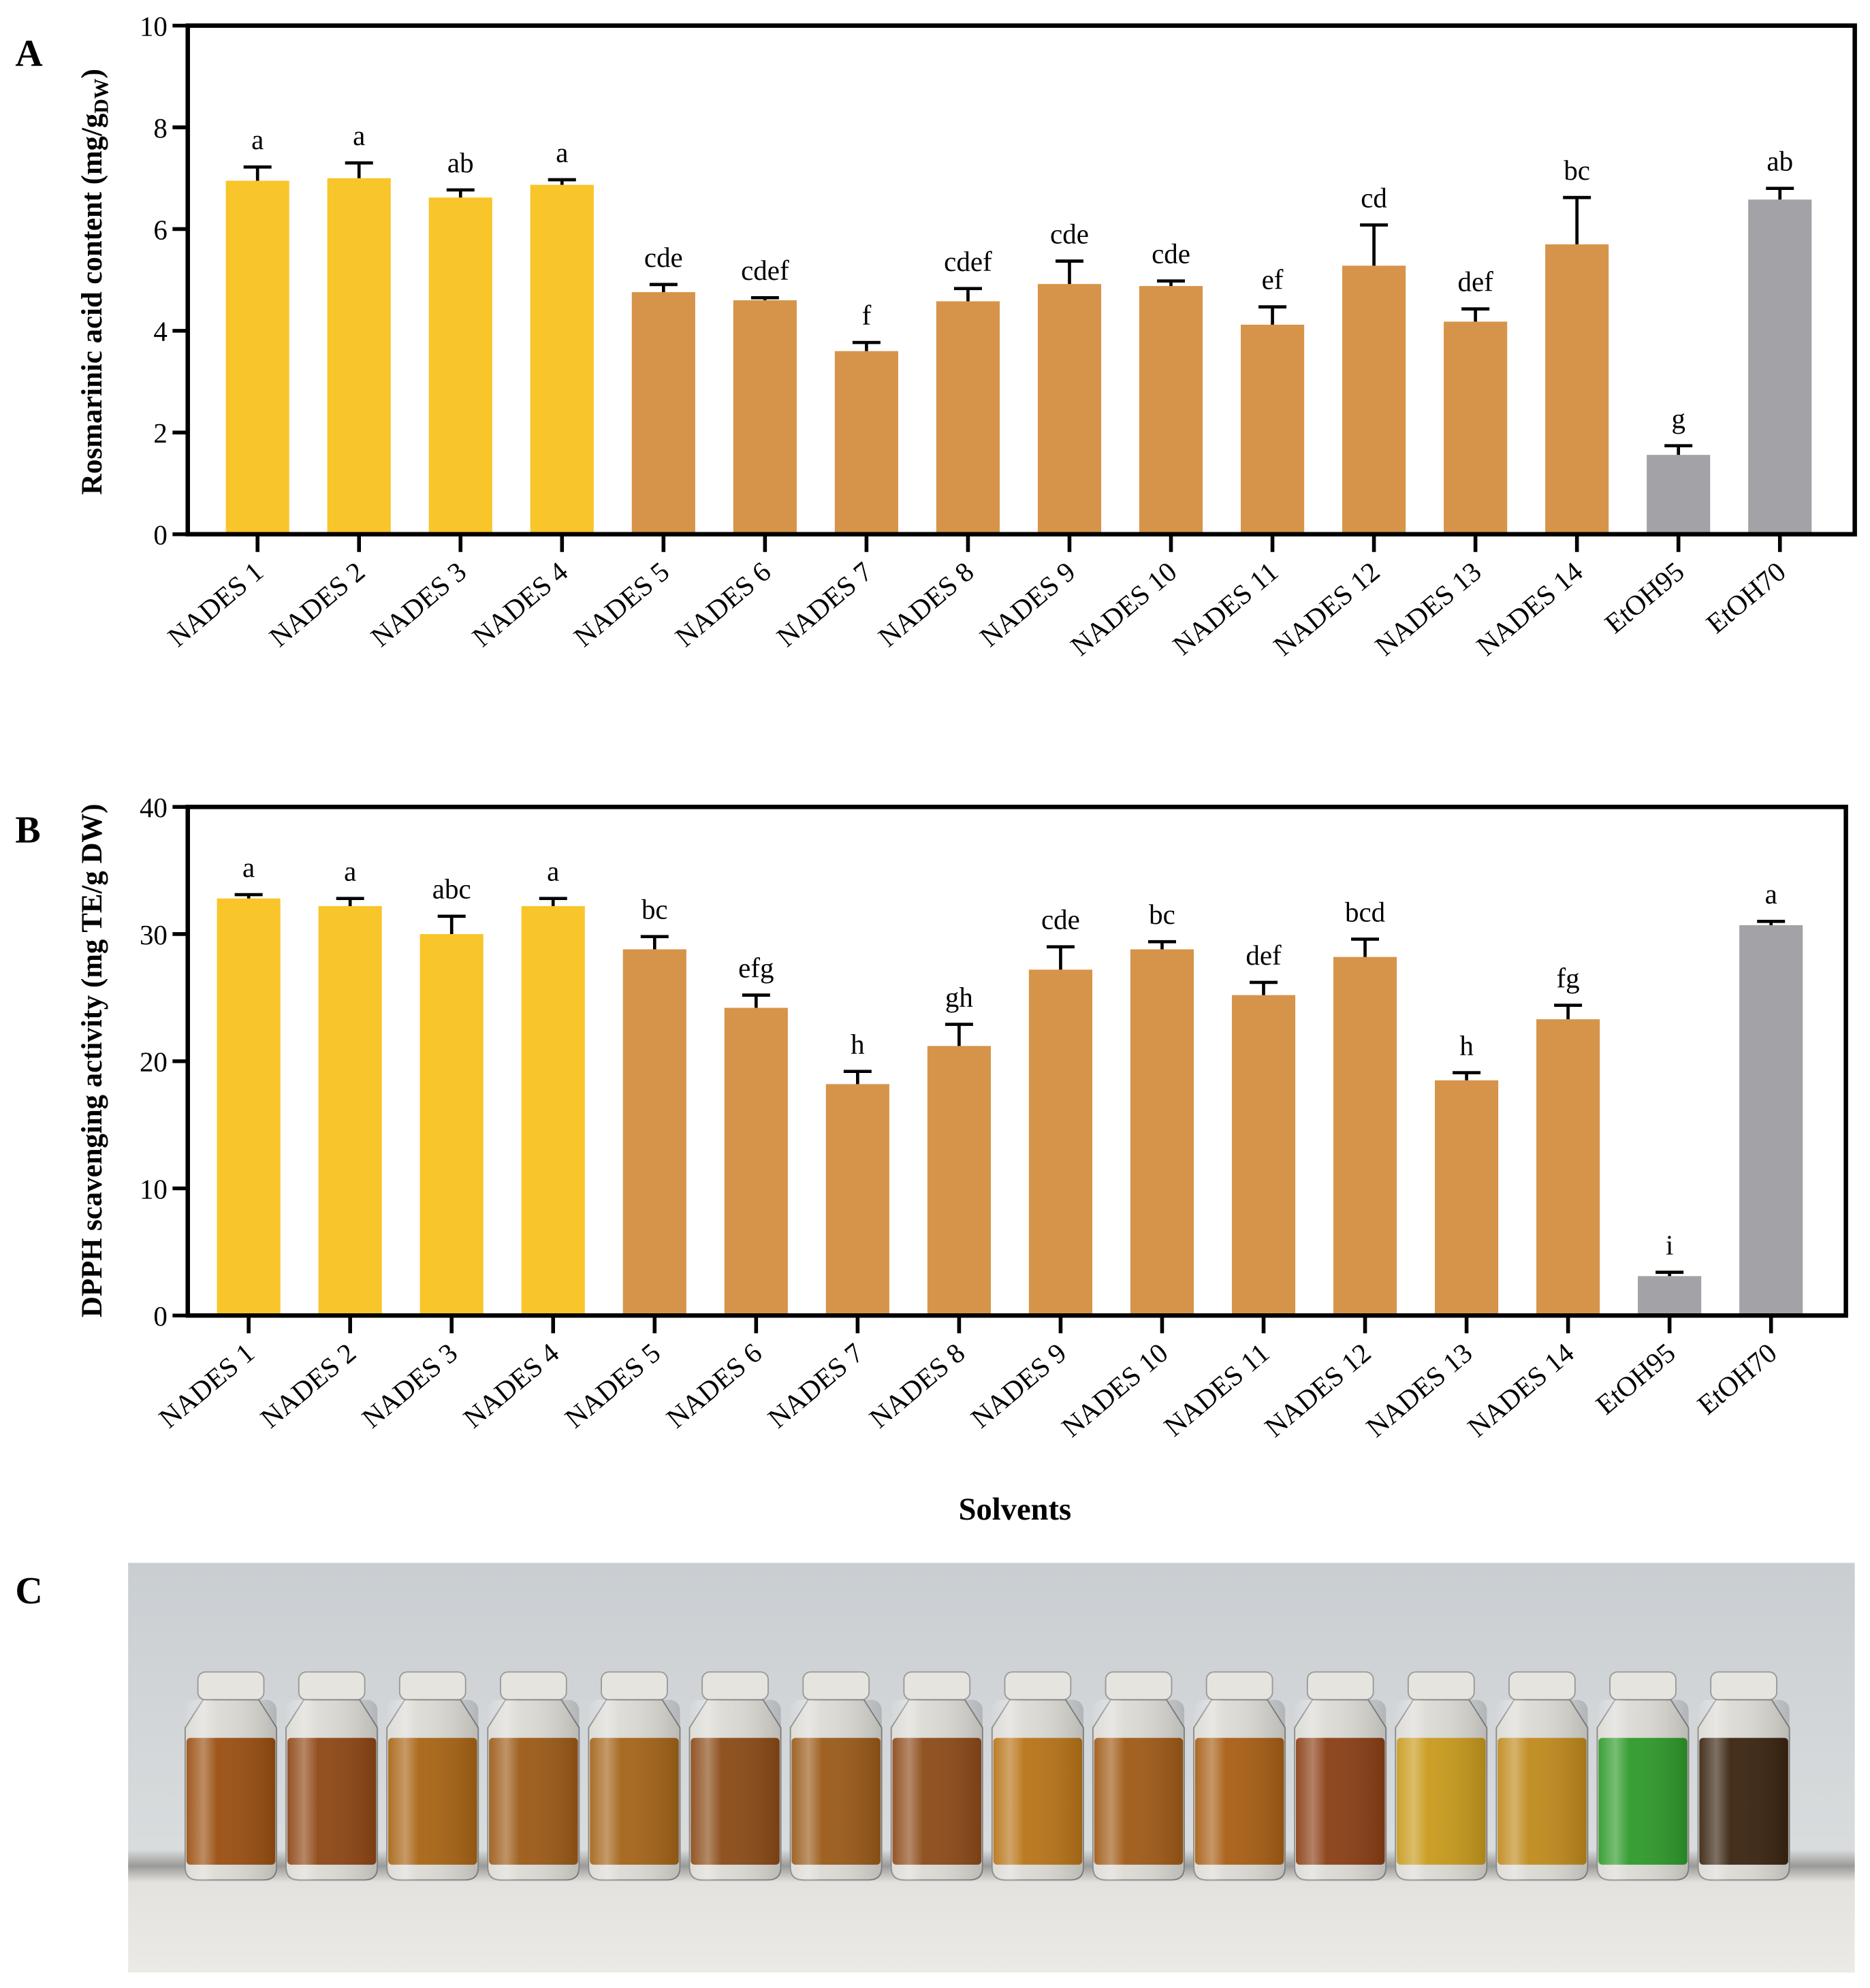 This screenshot has width=1870, height=1988. I want to click on significance-letter: g, so click(1678, 419).